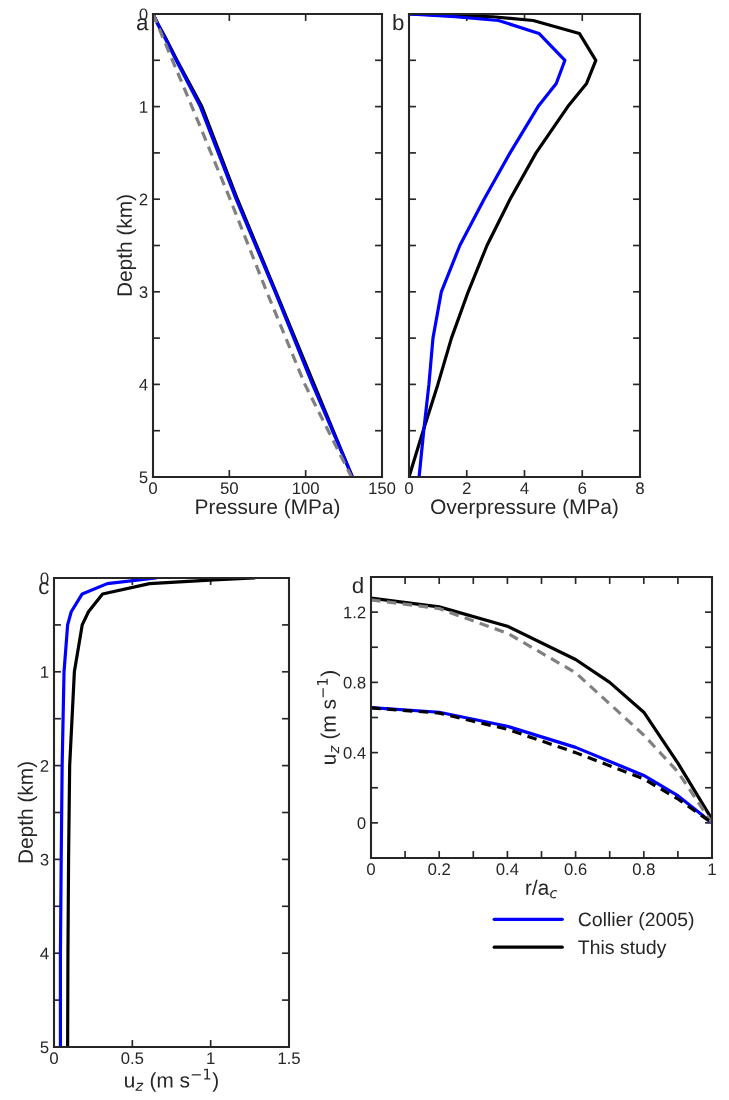 The image size is (729, 1100). Describe the element at coordinates (382, 488) in the screenshot. I see `x-tick-label: 150` at that location.